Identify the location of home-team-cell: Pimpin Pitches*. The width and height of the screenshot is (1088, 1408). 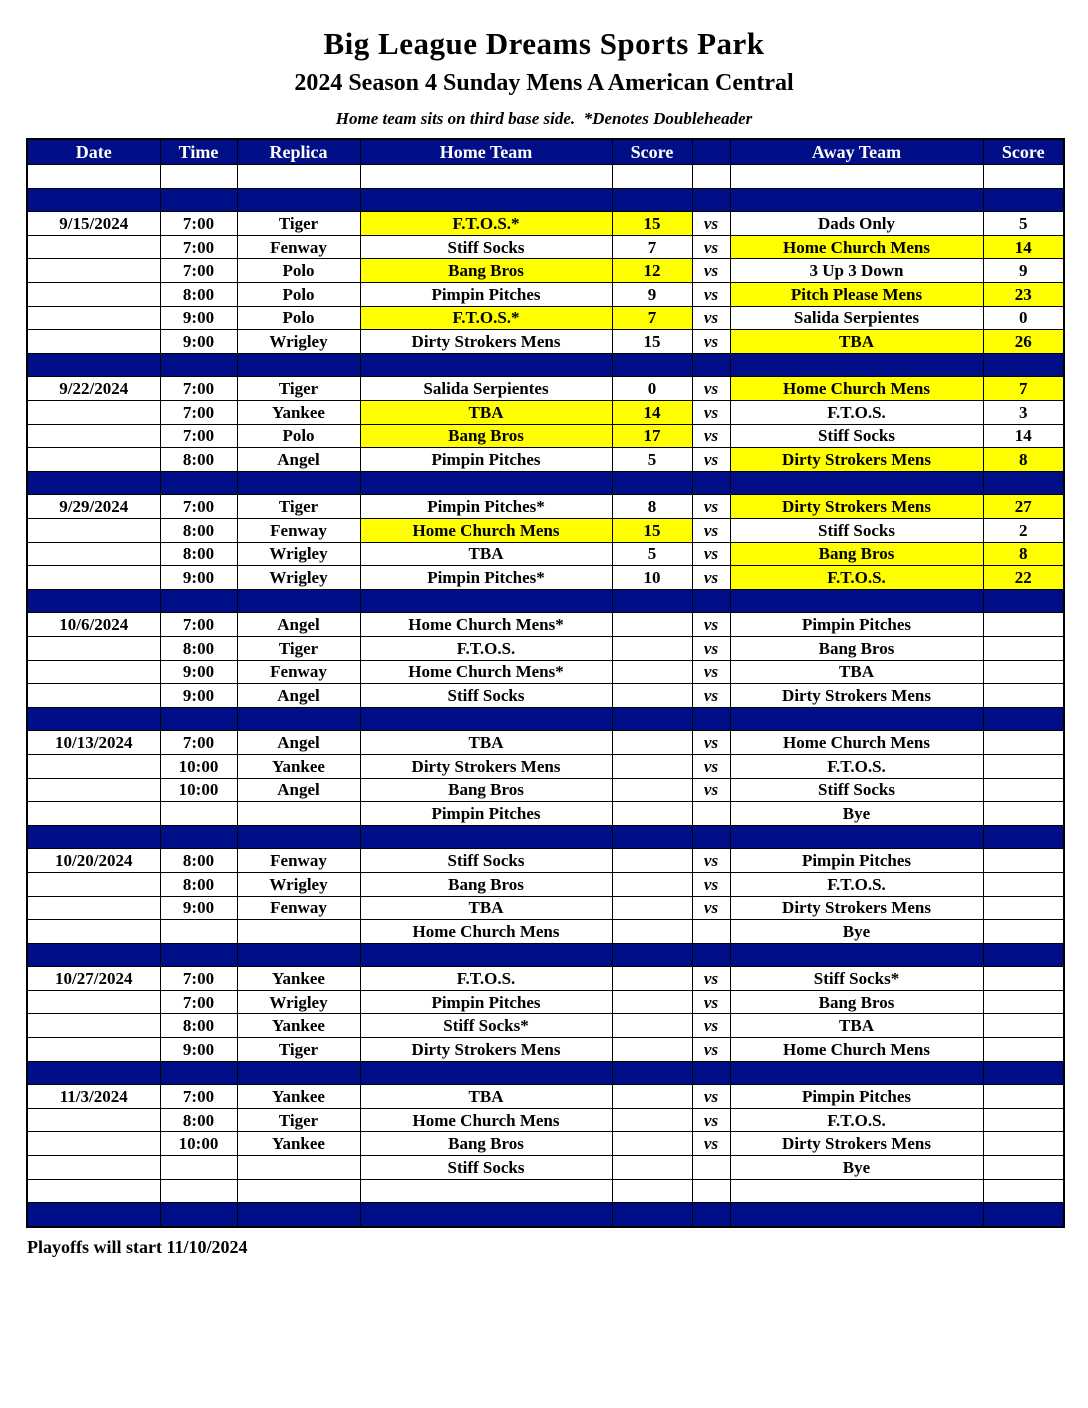
(486, 577).